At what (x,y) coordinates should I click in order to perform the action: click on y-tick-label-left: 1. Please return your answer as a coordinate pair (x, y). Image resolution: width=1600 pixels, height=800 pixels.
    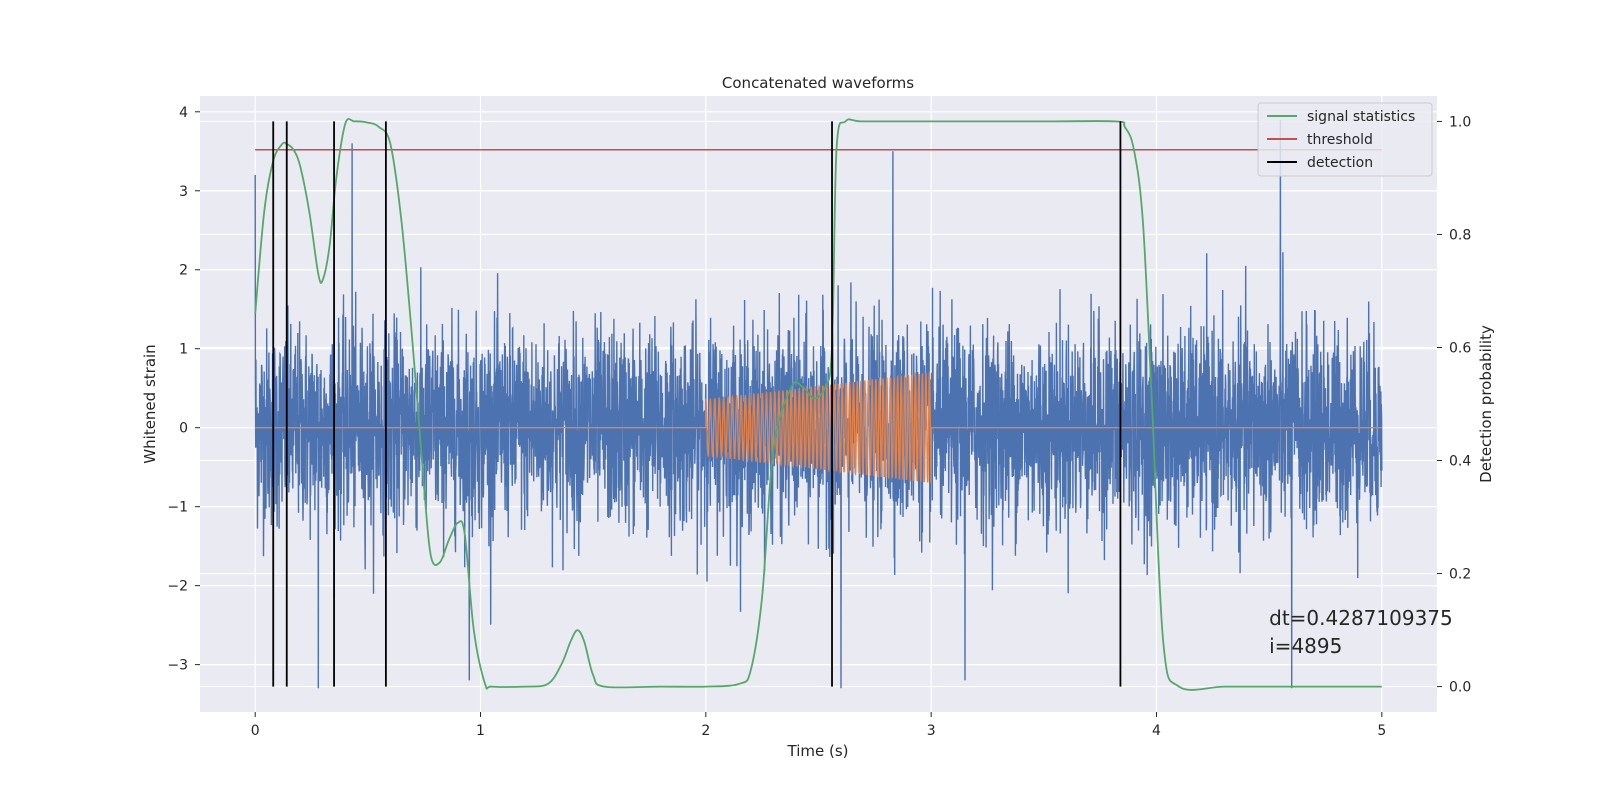
    Looking at the image, I should click on (183, 350).